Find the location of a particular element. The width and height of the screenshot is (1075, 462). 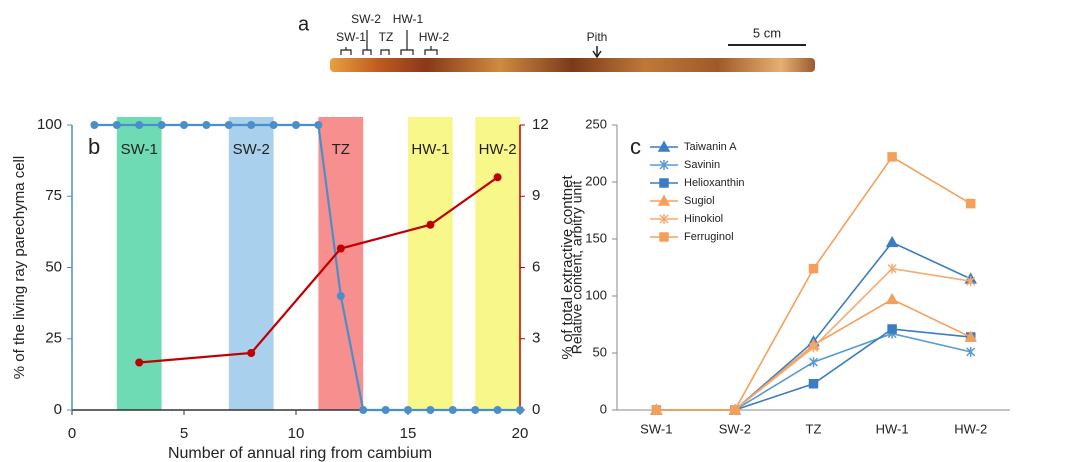

x-tick-label: HW-1 is located at coordinates (892, 428).